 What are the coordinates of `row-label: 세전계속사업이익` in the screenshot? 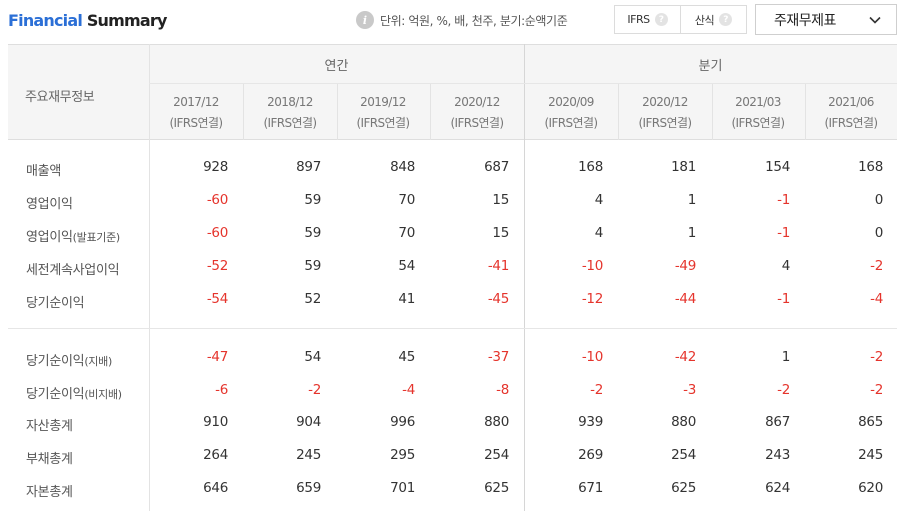 It's located at (73, 268).